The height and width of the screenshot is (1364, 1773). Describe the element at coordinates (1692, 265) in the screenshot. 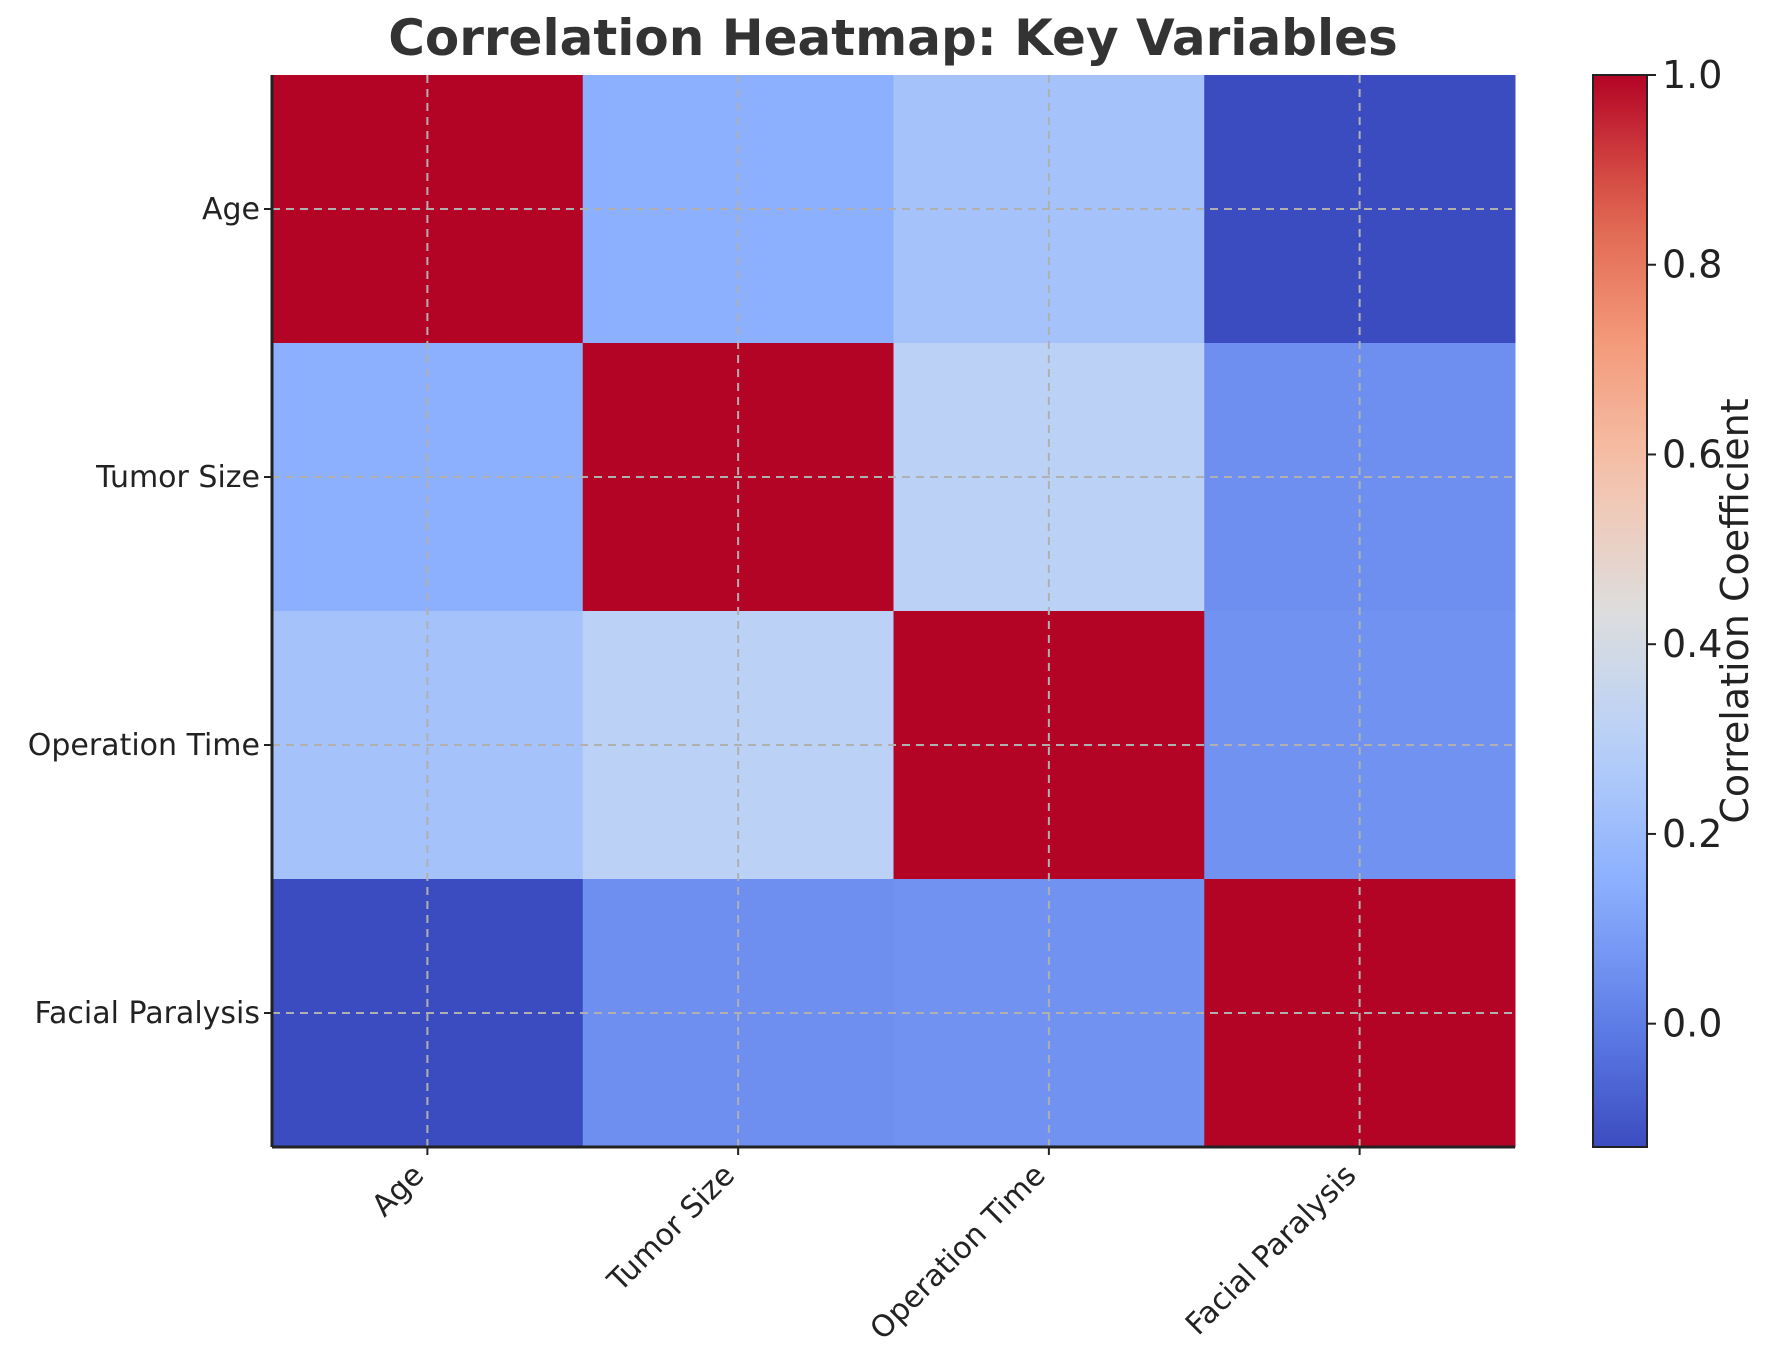

I see `colorbar-tick-label: 0.8` at that location.